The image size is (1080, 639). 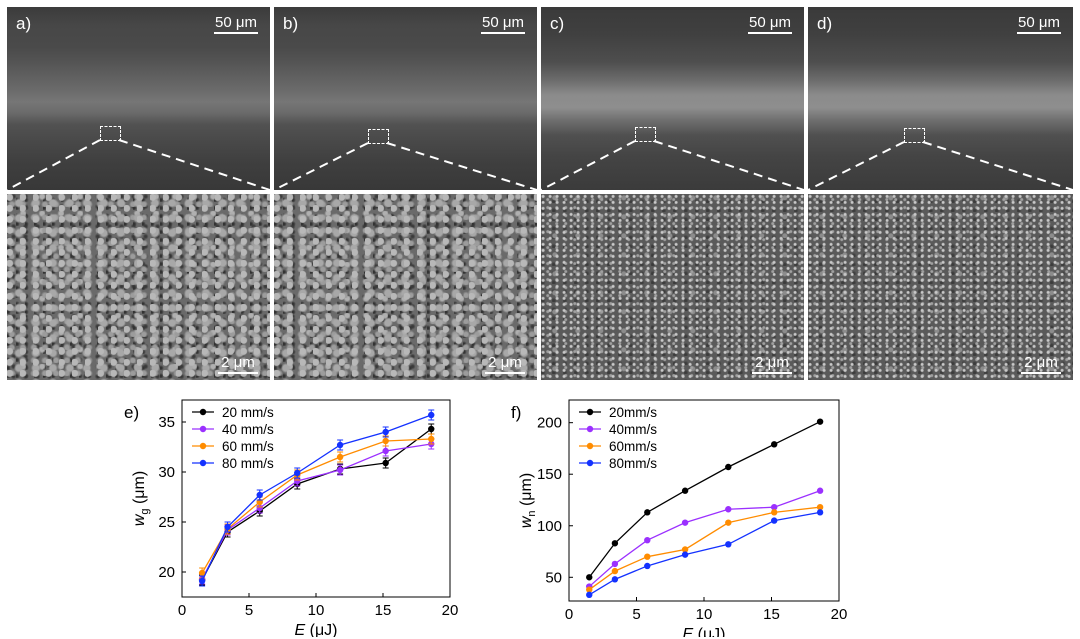 I want to click on zoom-region-d, so click(x=914, y=135).